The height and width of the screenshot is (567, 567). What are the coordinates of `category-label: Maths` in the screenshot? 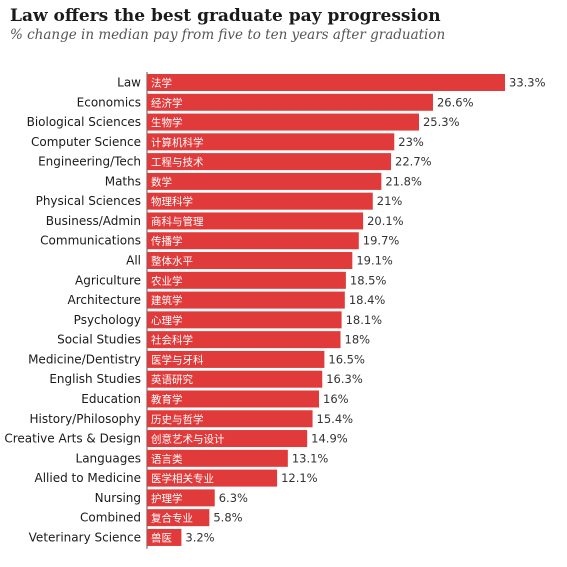 It's located at (123, 181).